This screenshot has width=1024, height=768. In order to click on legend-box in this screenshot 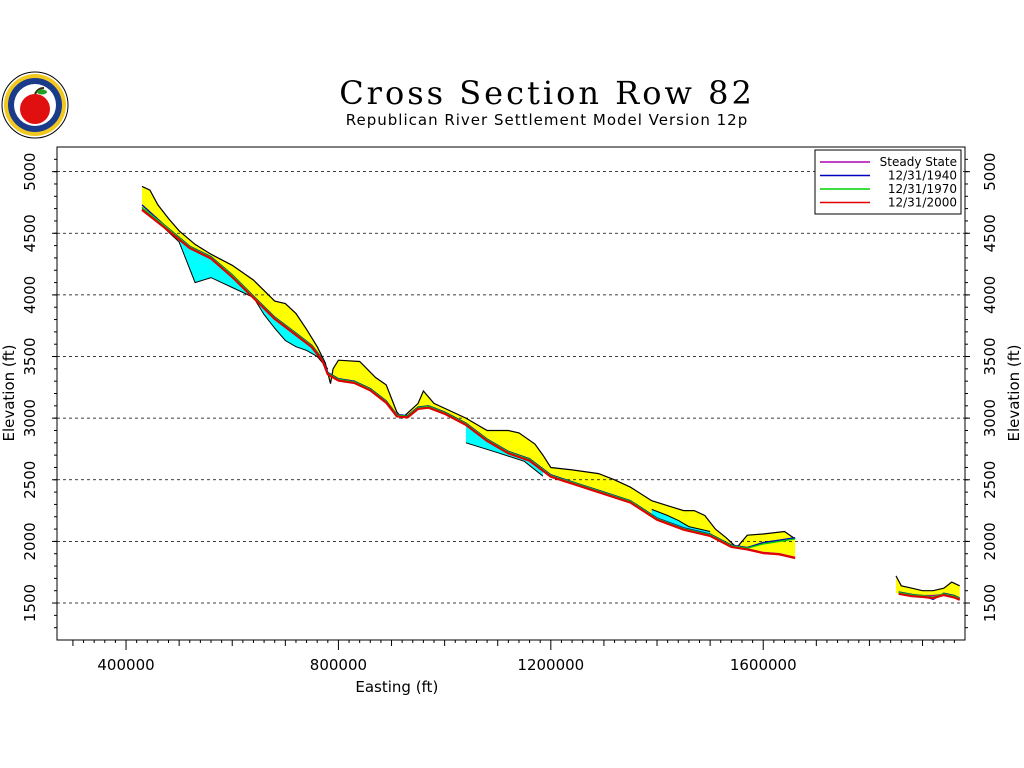, I will do `click(888, 182)`.